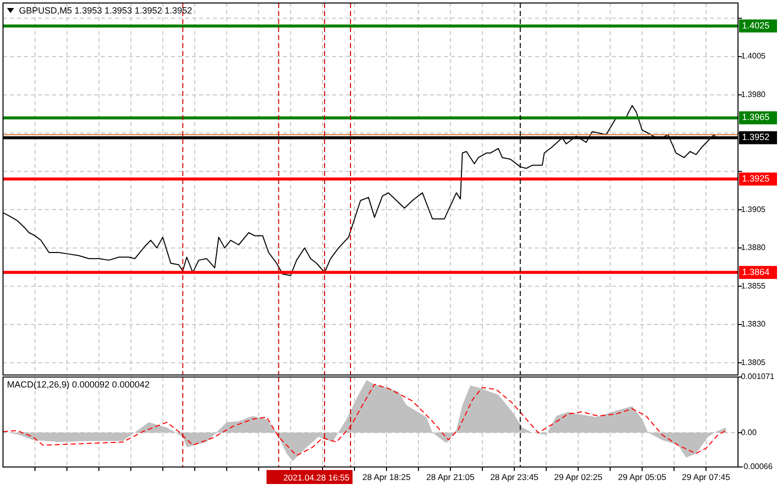 This screenshot has width=781, height=489. What do you see at coordinates (753, 247) in the screenshot?
I see `y-tick-label: 1.3880` at bounding box center [753, 247].